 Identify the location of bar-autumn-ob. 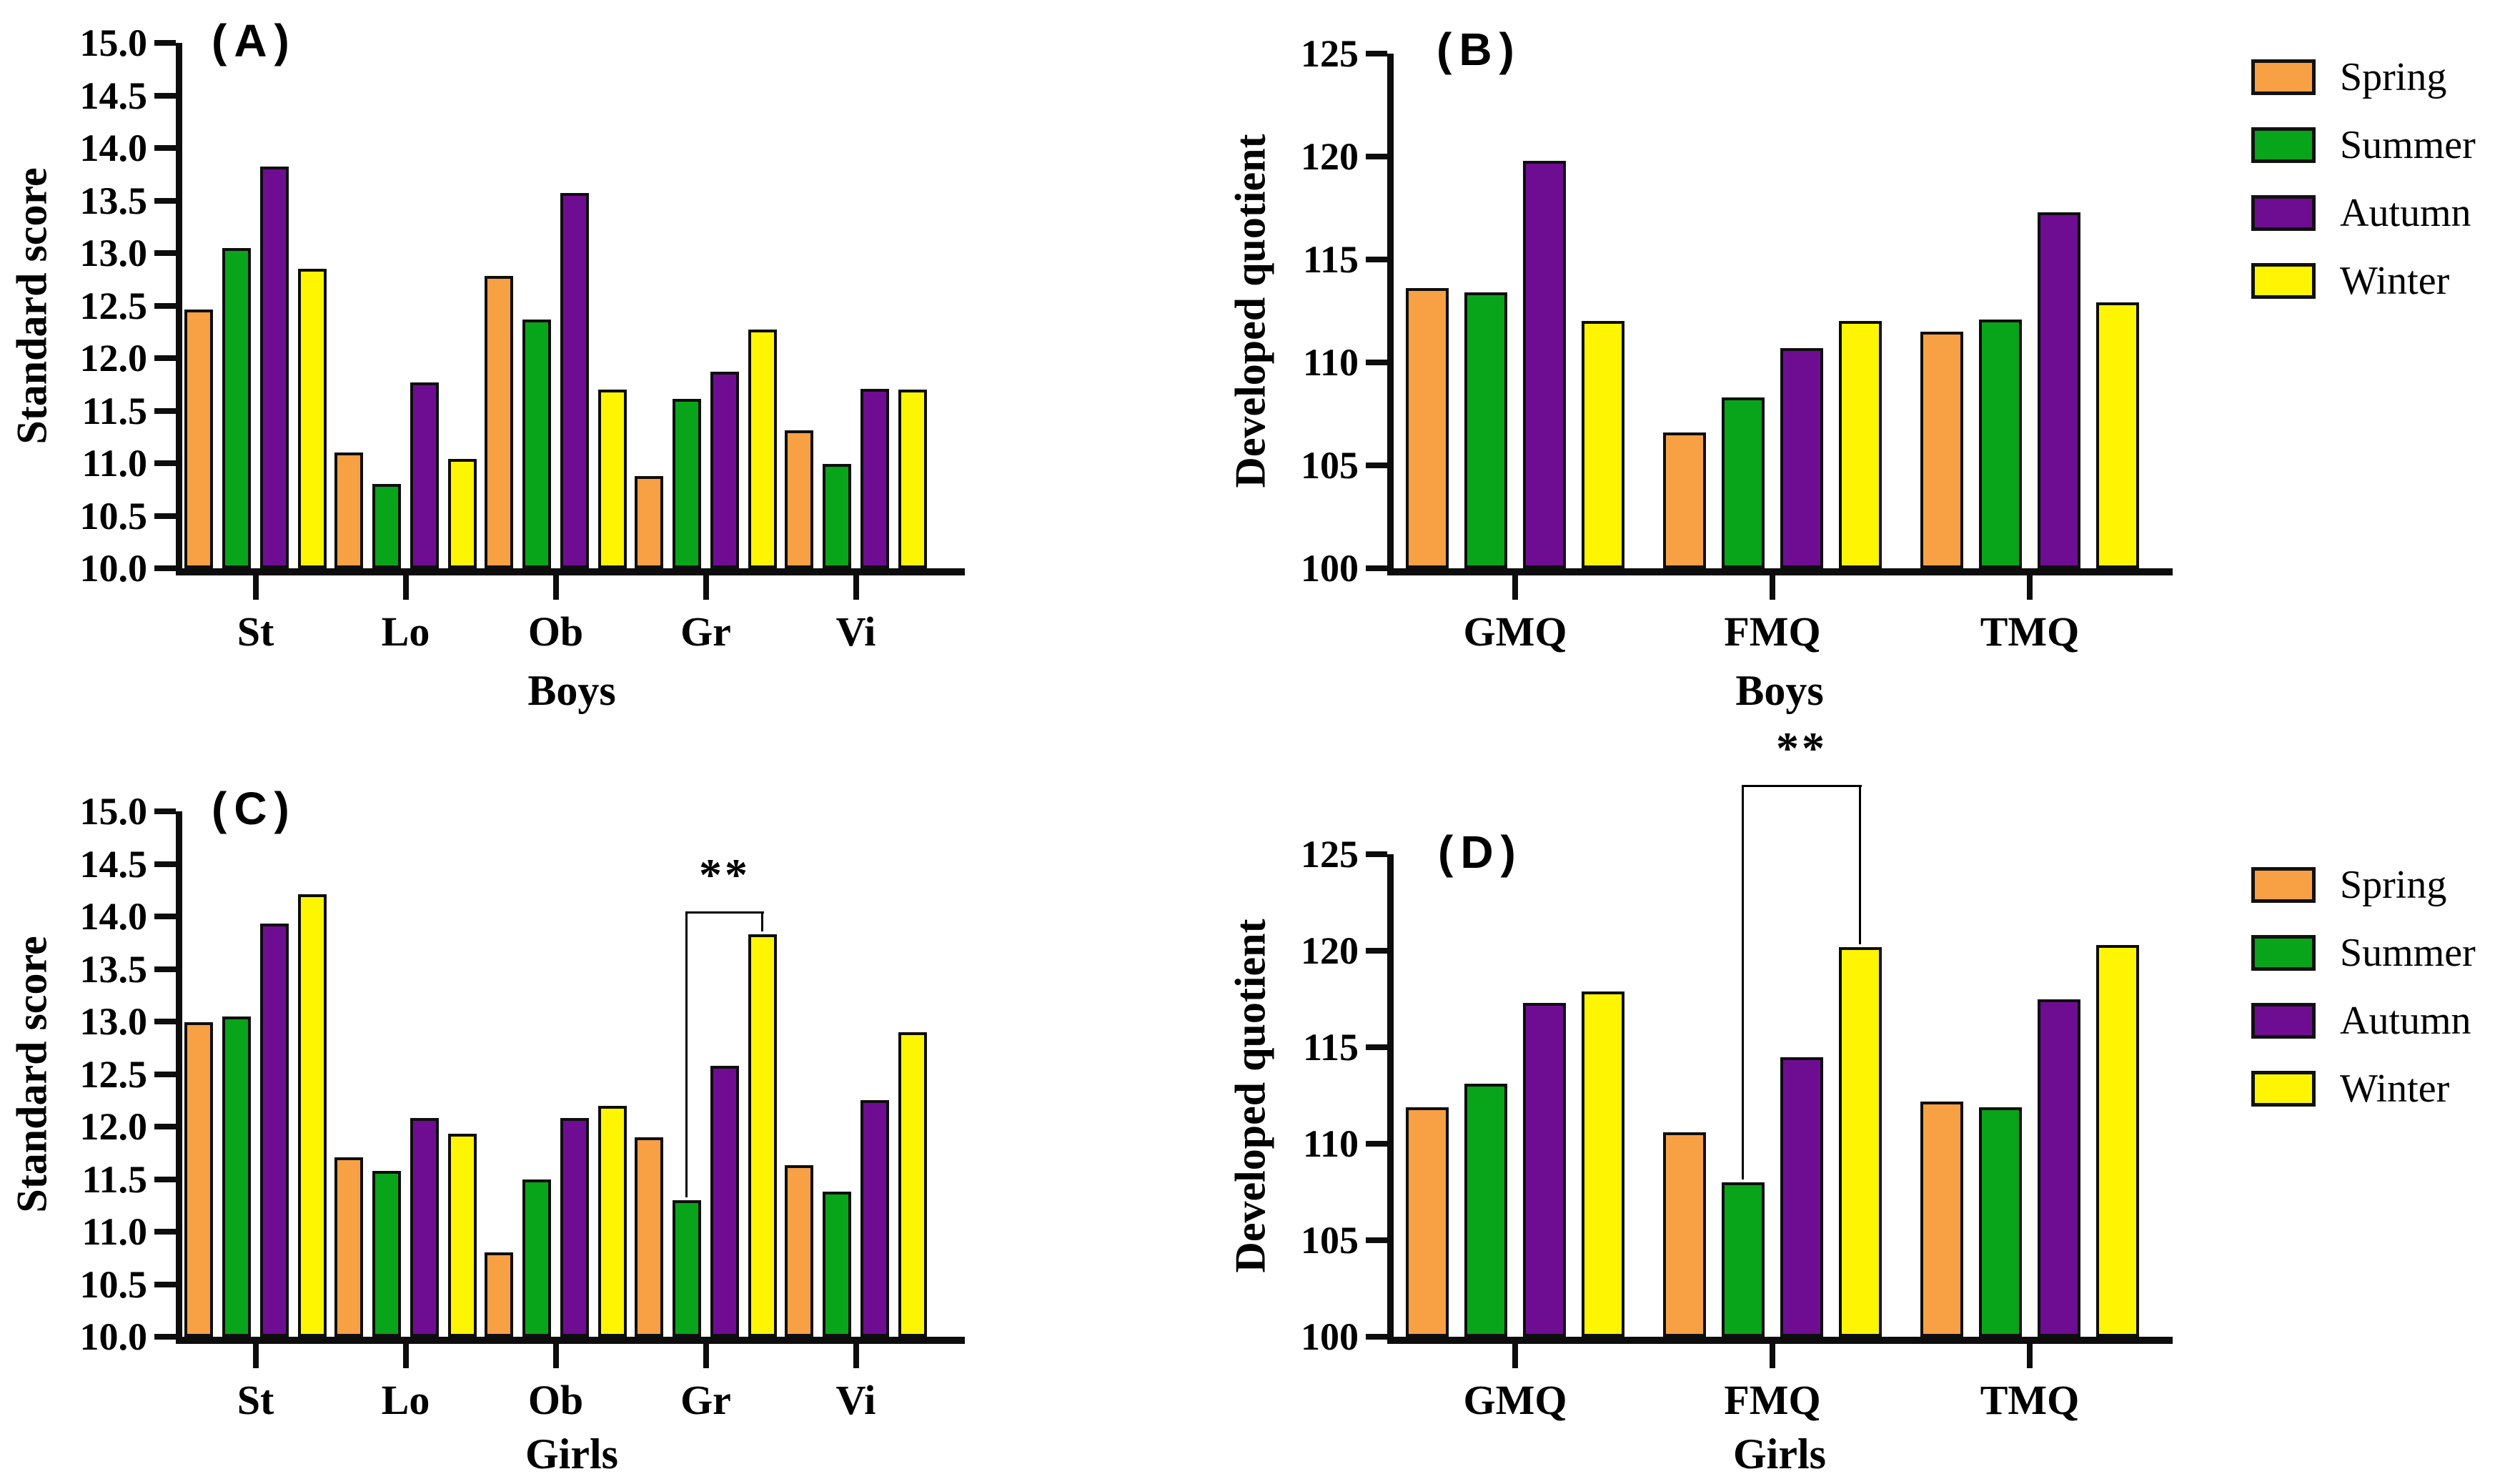
(574, 1227).